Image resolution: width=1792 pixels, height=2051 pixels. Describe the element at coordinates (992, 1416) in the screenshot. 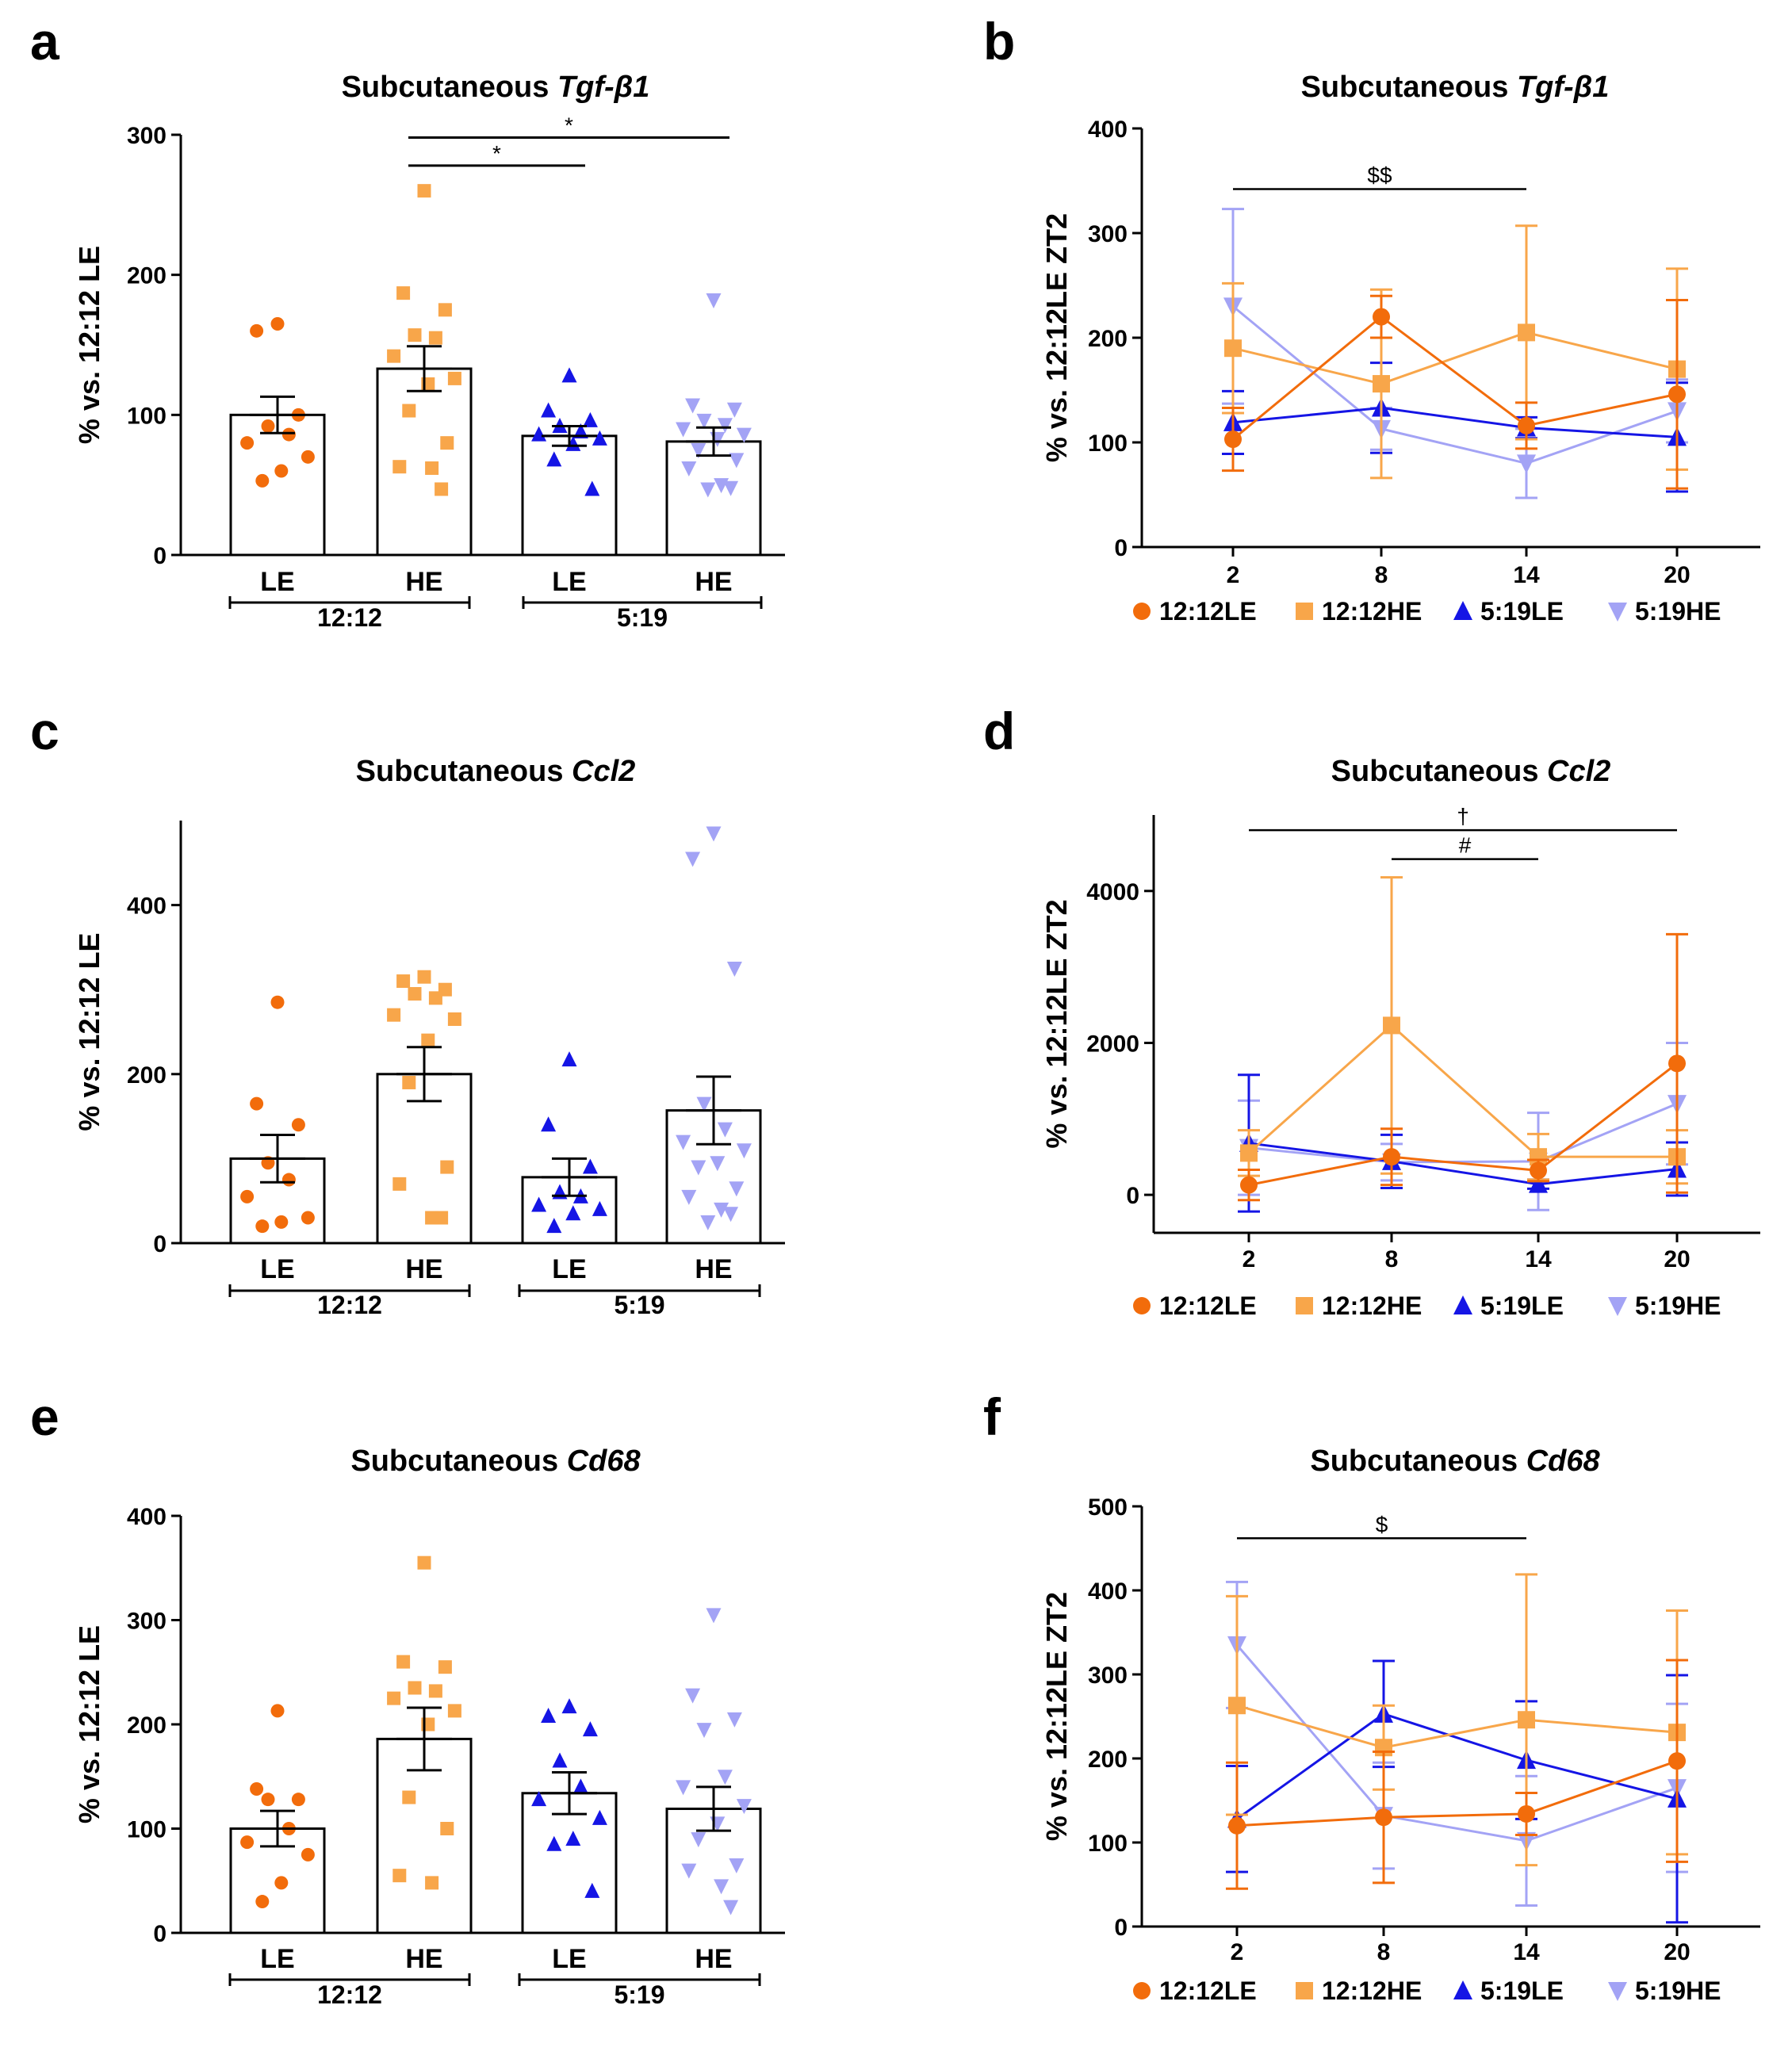

I see `panel-letter: f` at that location.